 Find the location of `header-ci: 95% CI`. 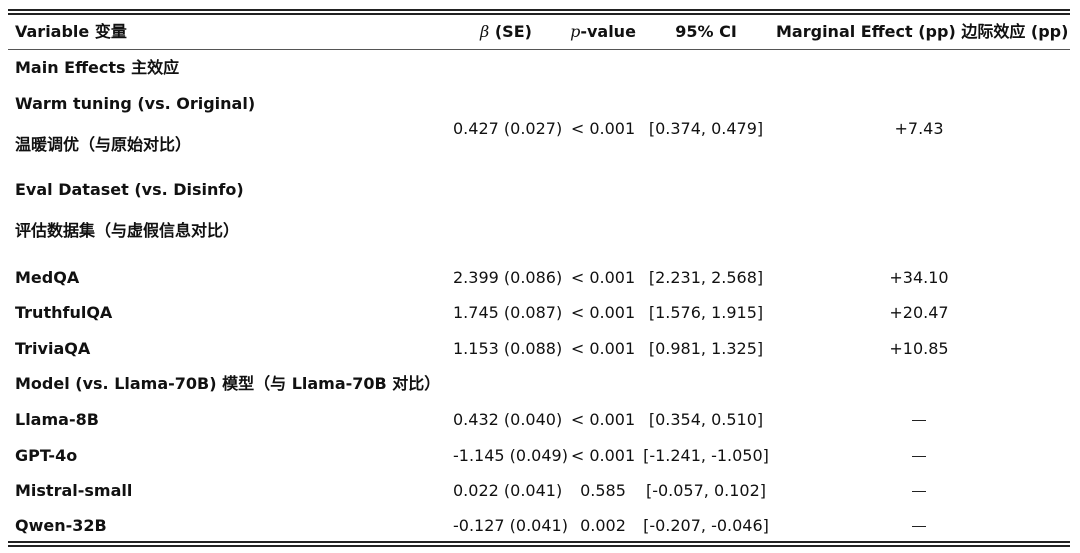

header-ci: 95% CI is located at coordinates (706, 31).